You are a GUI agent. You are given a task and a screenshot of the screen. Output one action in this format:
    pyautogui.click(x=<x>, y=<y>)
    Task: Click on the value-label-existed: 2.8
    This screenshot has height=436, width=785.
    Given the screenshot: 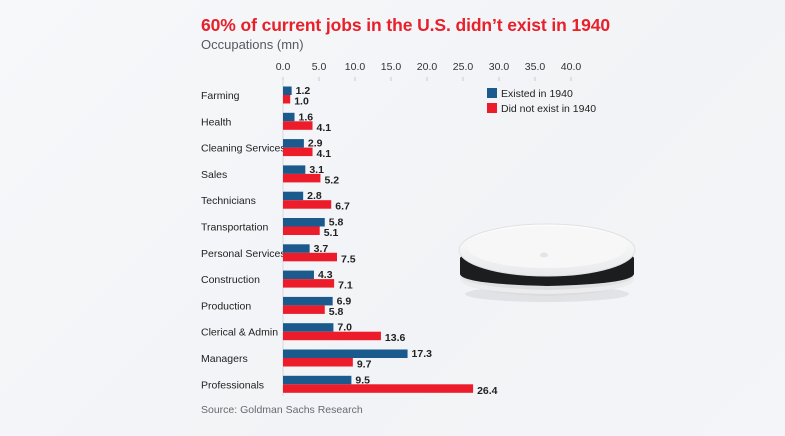 What is the action you would take?
    pyautogui.click(x=314, y=196)
    